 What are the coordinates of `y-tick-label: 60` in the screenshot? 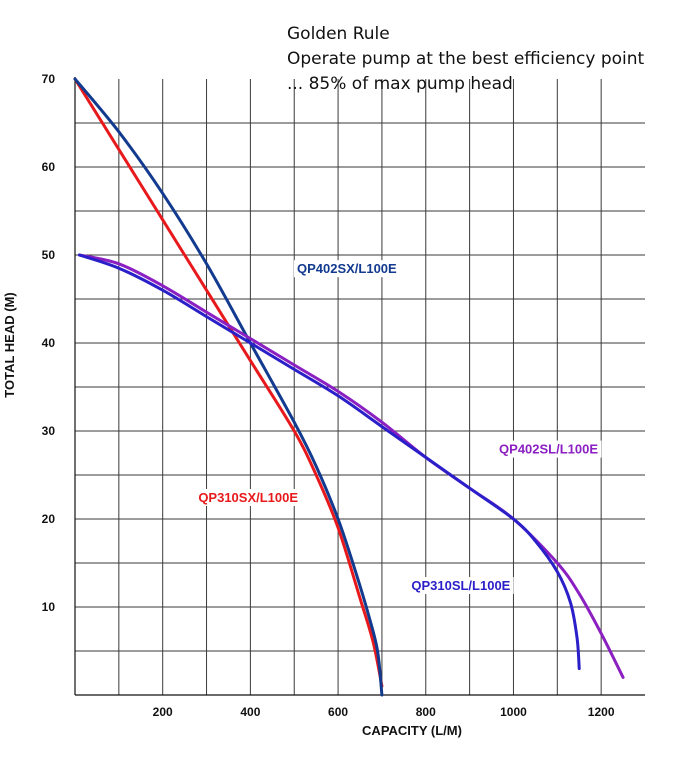 It's located at (49, 167).